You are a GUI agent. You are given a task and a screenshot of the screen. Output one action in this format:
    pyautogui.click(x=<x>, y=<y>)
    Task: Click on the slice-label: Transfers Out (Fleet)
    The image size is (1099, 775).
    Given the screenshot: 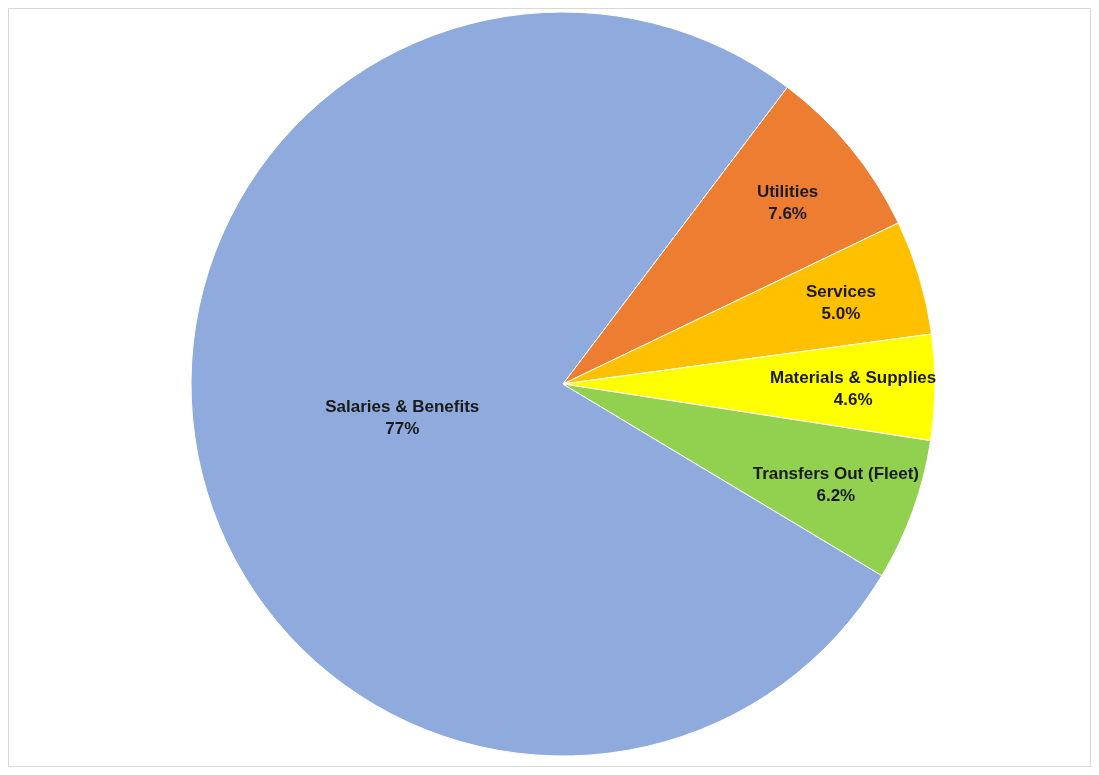 What is the action you would take?
    pyautogui.click(x=835, y=474)
    